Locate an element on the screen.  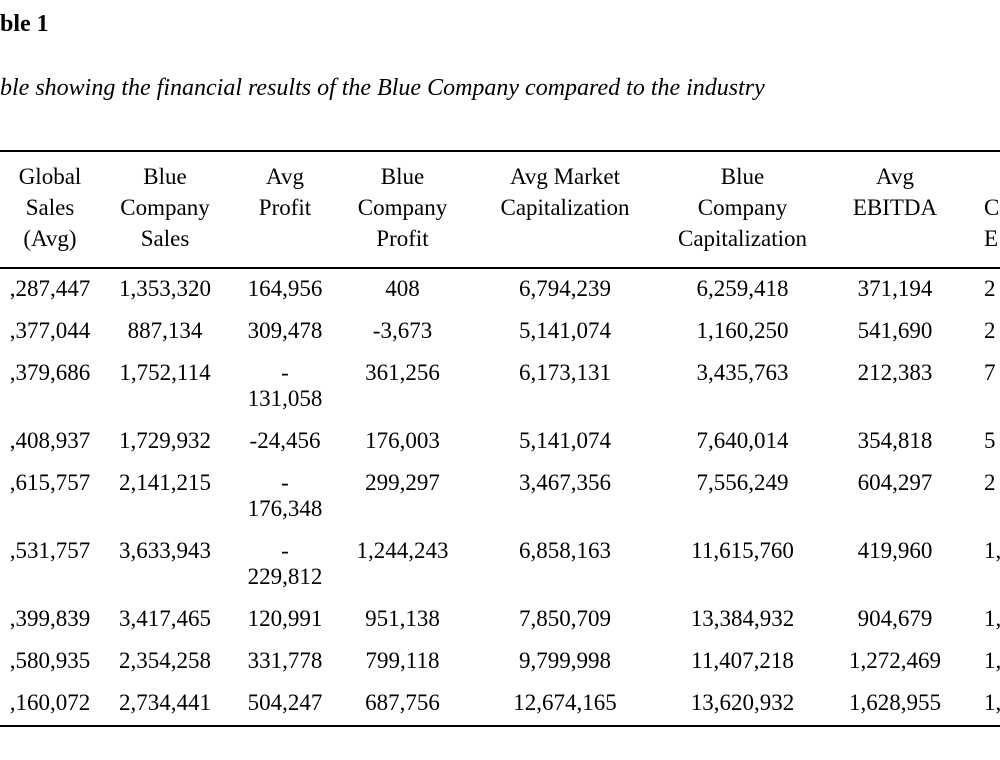
table-cell: 799,118 is located at coordinates (402, 660).